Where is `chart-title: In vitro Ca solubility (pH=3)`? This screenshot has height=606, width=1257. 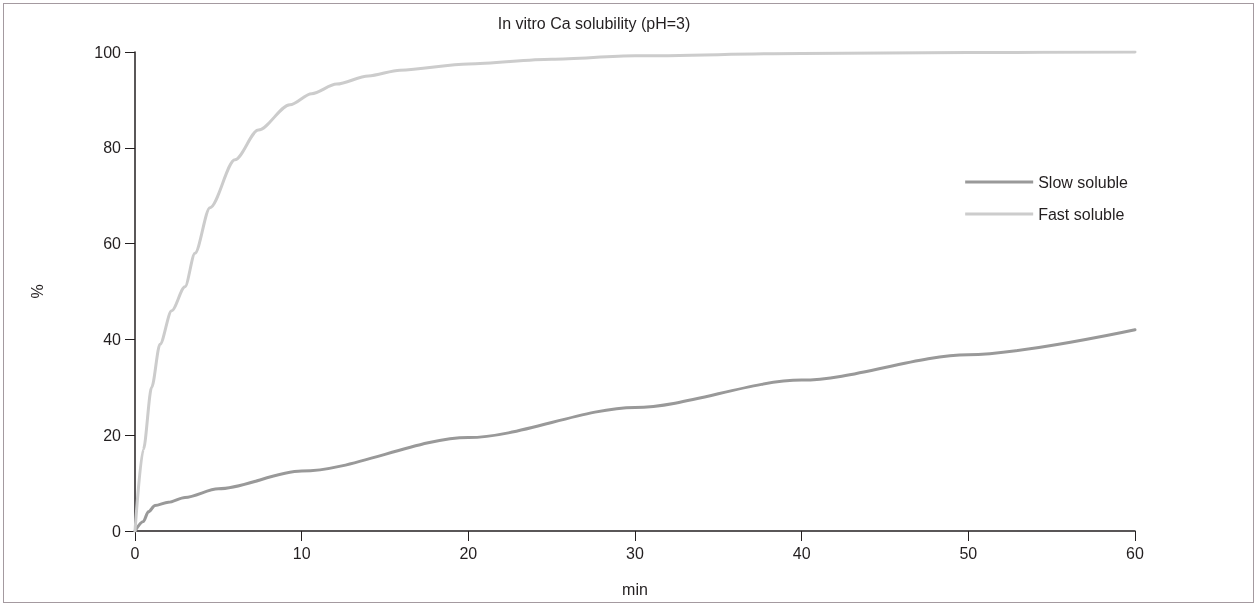 chart-title: In vitro Ca solubility (pH=3) is located at coordinates (594, 23).